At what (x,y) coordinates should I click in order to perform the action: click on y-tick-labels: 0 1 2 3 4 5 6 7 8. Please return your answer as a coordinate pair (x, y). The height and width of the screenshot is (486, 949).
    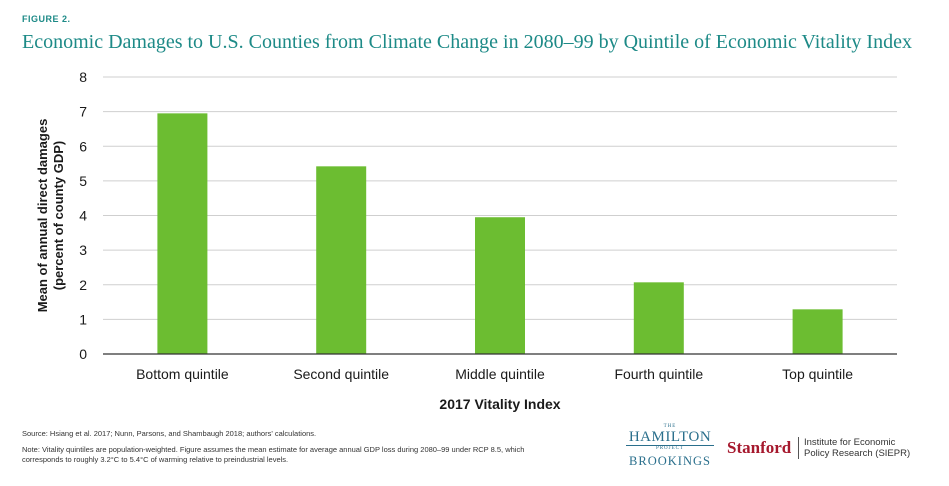
    Looking at the image, I should click on (83, 215).